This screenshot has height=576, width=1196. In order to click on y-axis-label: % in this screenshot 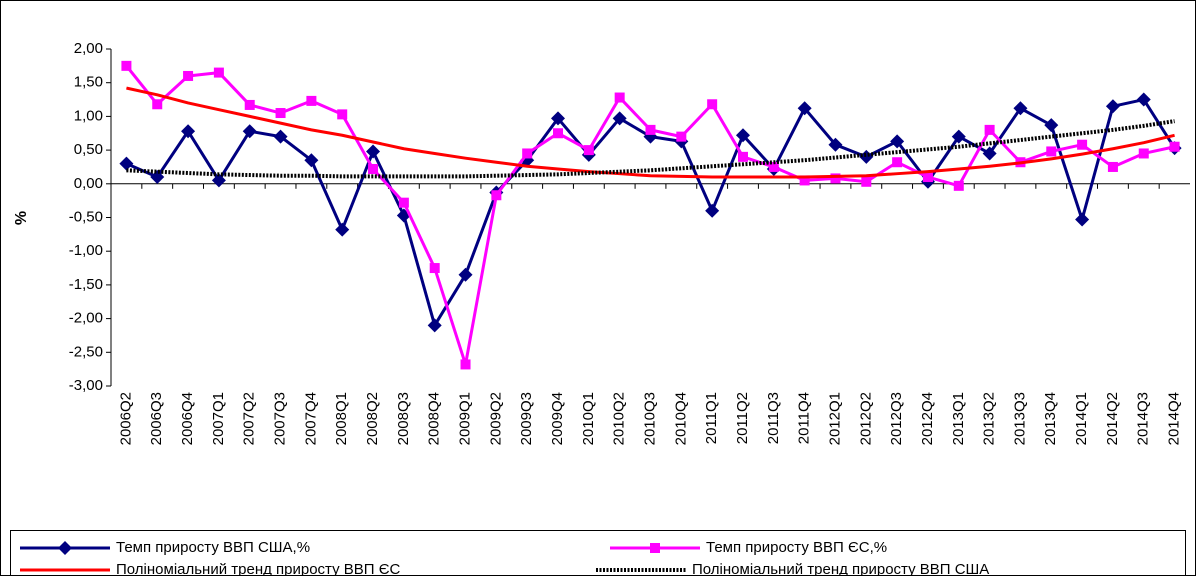, I will do `click(21, 218)`.